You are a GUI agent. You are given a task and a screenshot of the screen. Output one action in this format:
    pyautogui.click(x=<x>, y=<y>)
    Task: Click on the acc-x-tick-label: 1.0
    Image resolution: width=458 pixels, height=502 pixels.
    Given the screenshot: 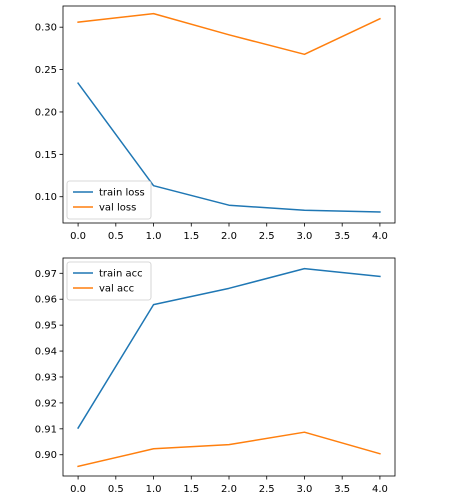 What is the action you would take?
    pyautogui.click(x=154, y=489)
    